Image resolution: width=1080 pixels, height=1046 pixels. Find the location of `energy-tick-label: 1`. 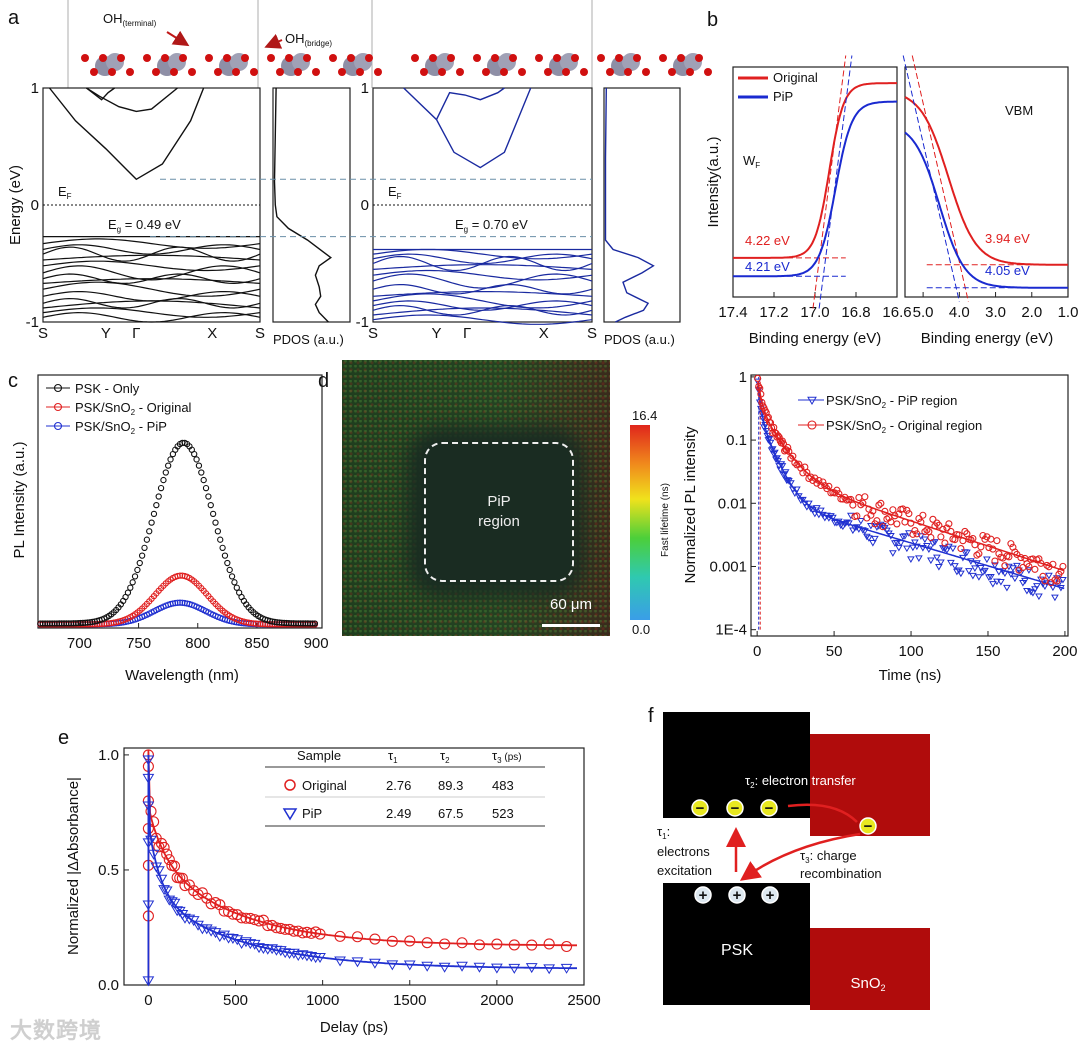

energy-tick-label: 1 is located at coordinates (35, 88).